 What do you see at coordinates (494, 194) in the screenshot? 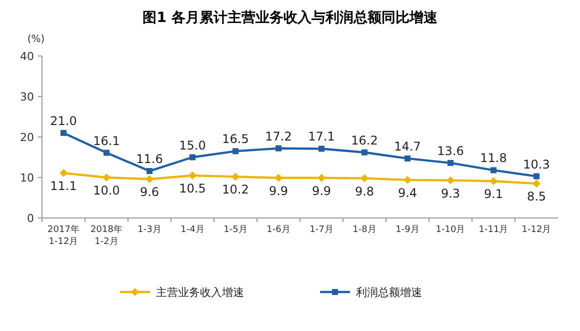
I see `data-label: 9.1` at bounding box center [494, 194].